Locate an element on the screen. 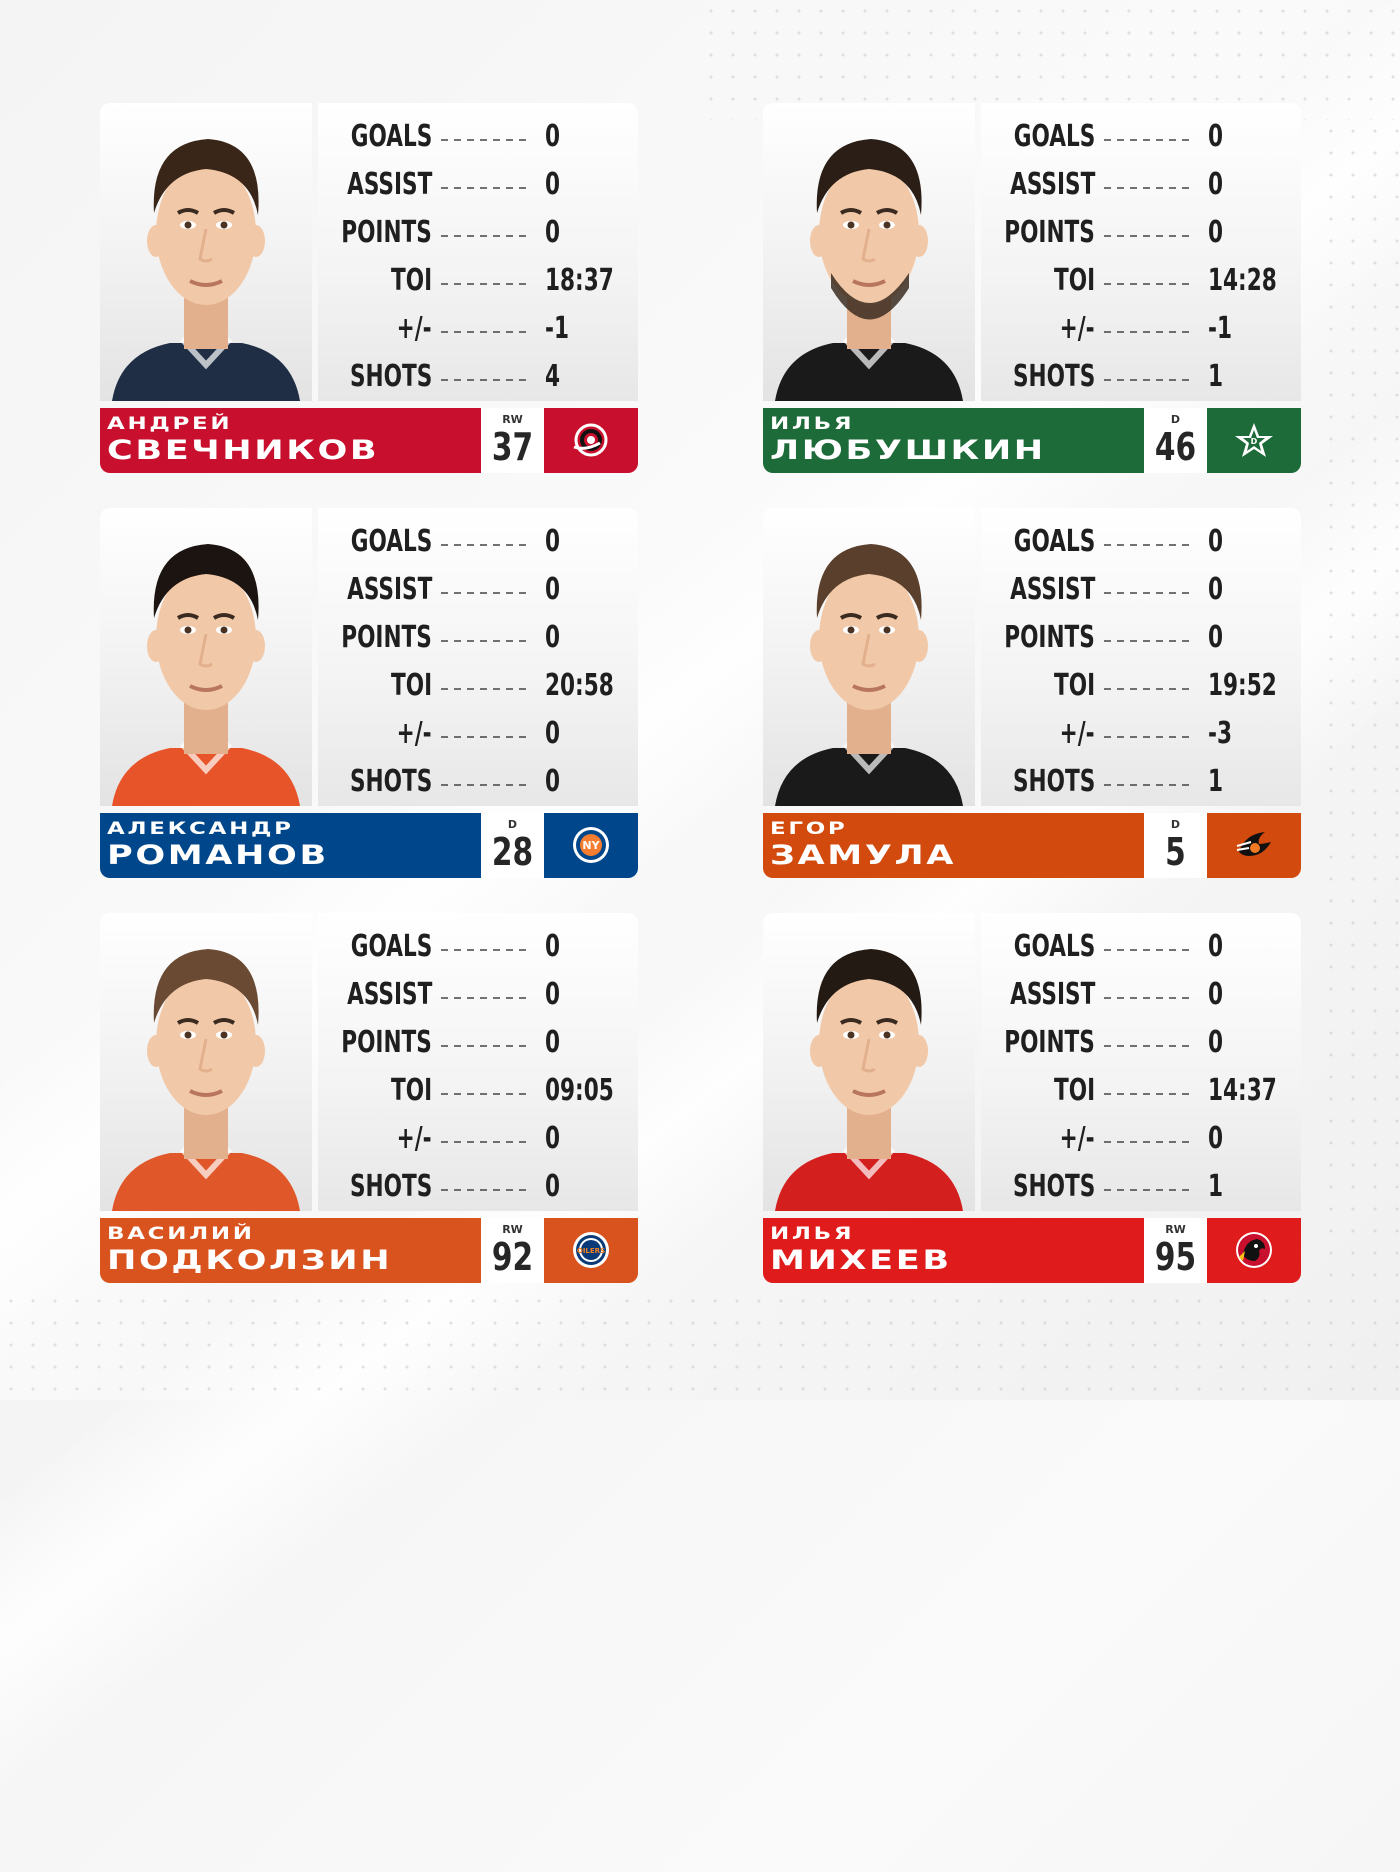 The image size is (1400, 1872). team-logo-box: OILERS is located at coordinates (591, 1250).